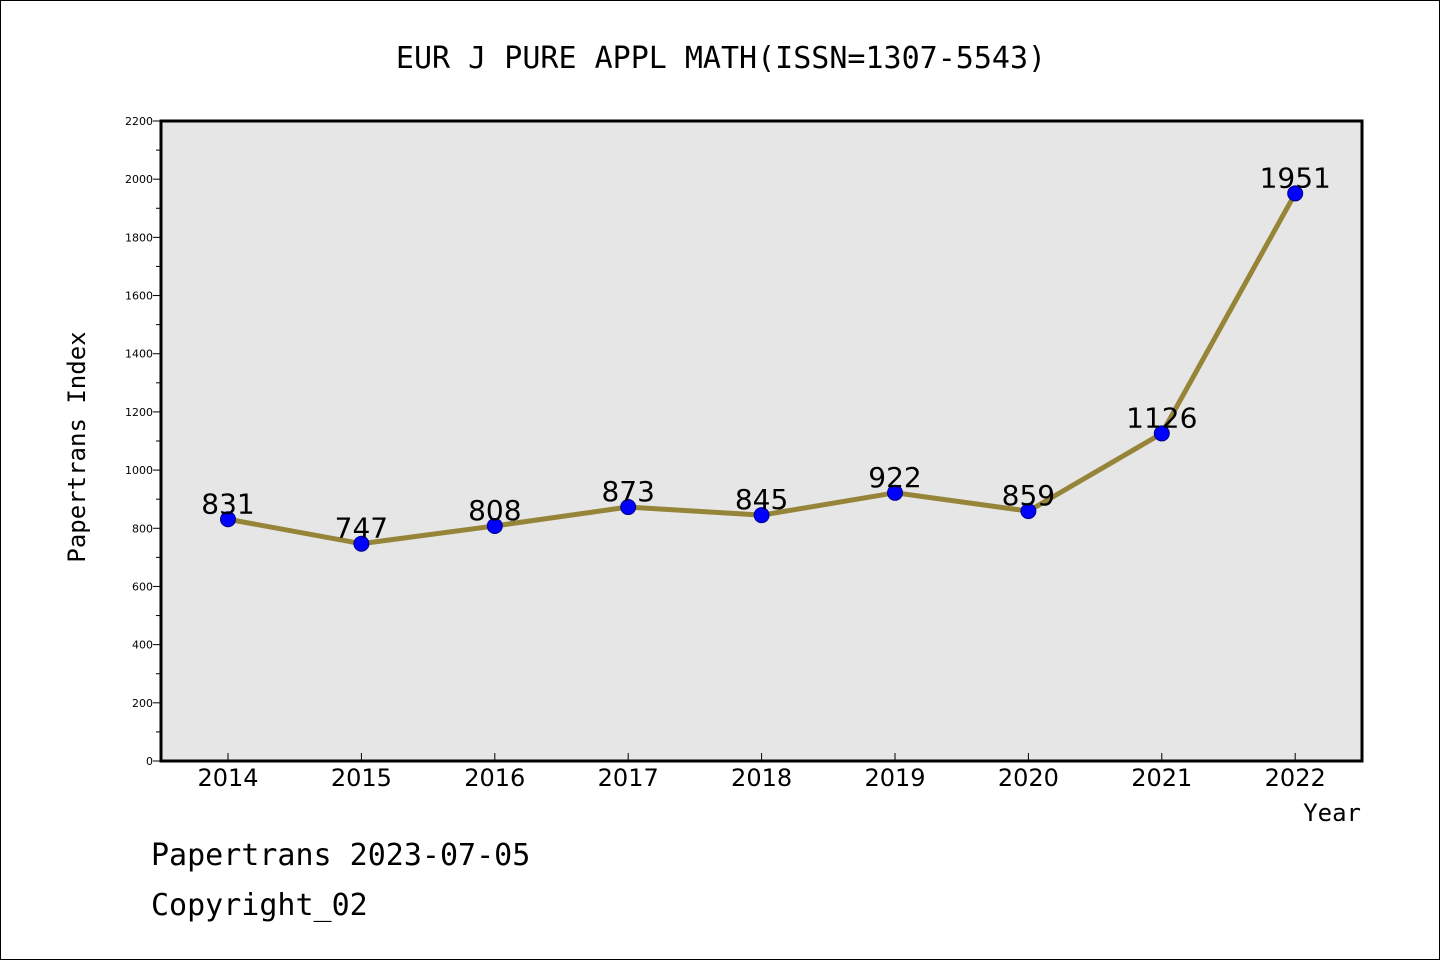 The width and height of the screenshot is (1440, 963). I want to click on data-label: 831, so click(227, 503).